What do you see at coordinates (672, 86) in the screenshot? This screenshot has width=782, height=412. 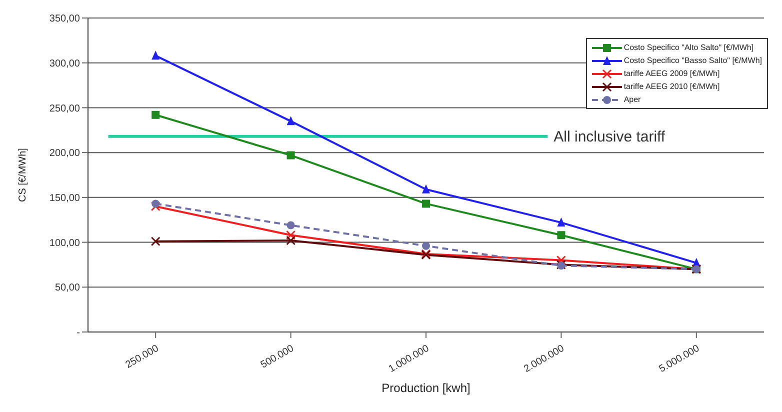 I see `legend-label: tariffe AEEG 2010 [€/MWh]` at bounding box center [672, 86].